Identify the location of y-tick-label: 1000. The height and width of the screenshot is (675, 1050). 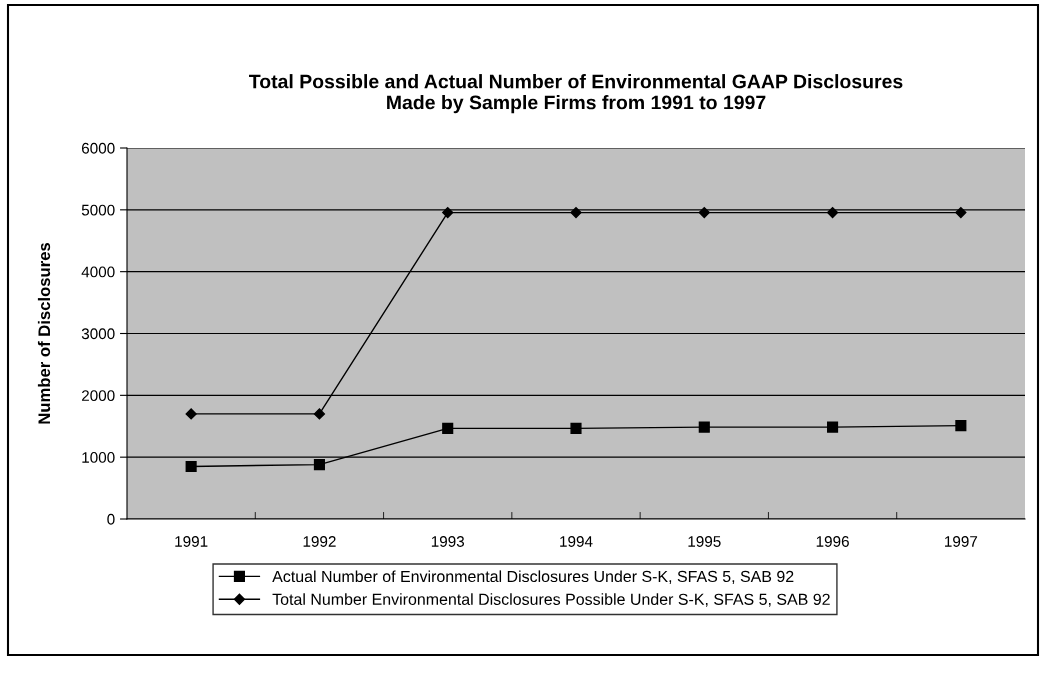
(98, 457).